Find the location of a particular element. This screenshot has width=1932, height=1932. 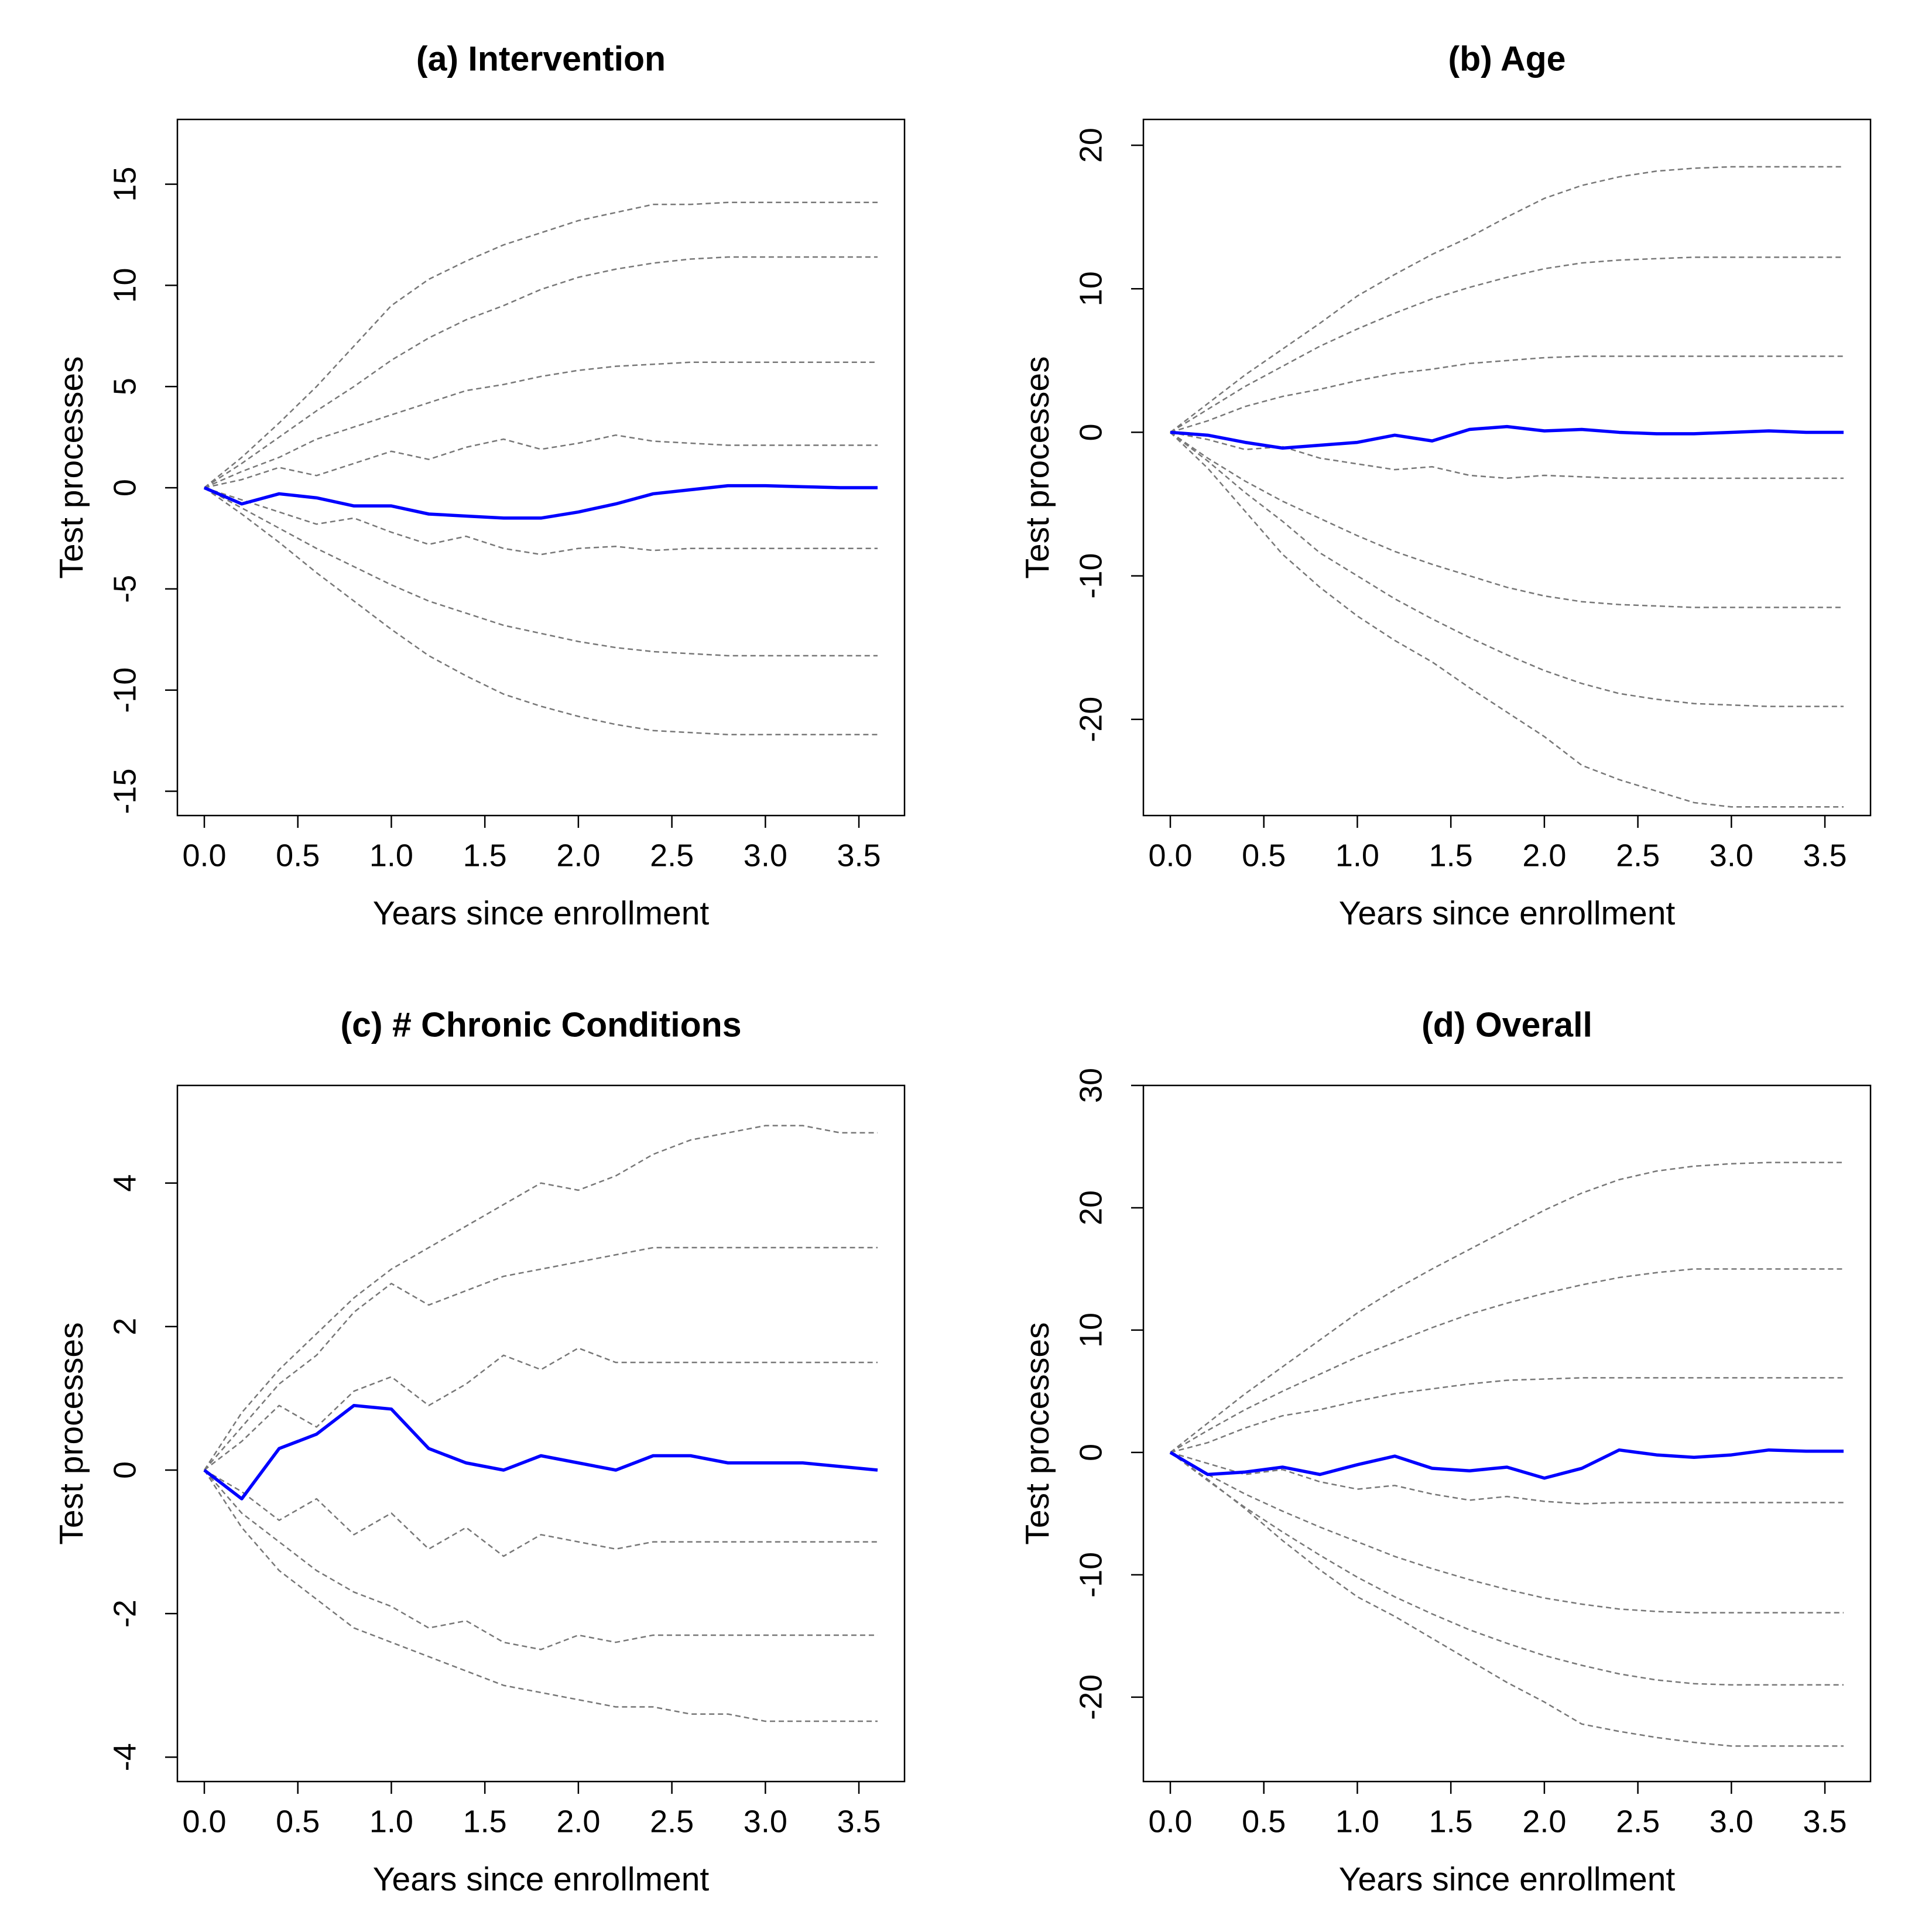

y-tick-label: -4 is located at coordinates (124, 1757).